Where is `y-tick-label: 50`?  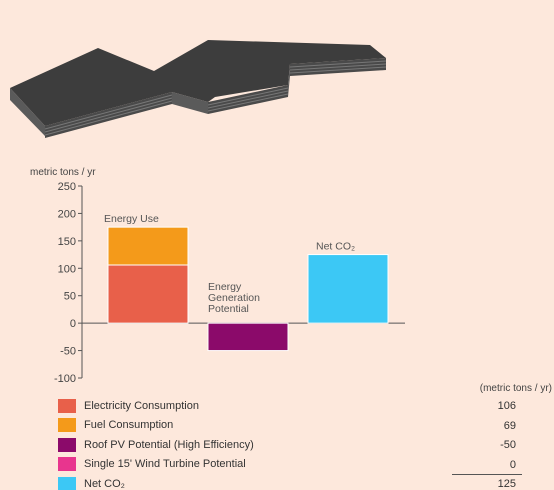
y-tick-label: 50 is located at coordinates (70, 297).